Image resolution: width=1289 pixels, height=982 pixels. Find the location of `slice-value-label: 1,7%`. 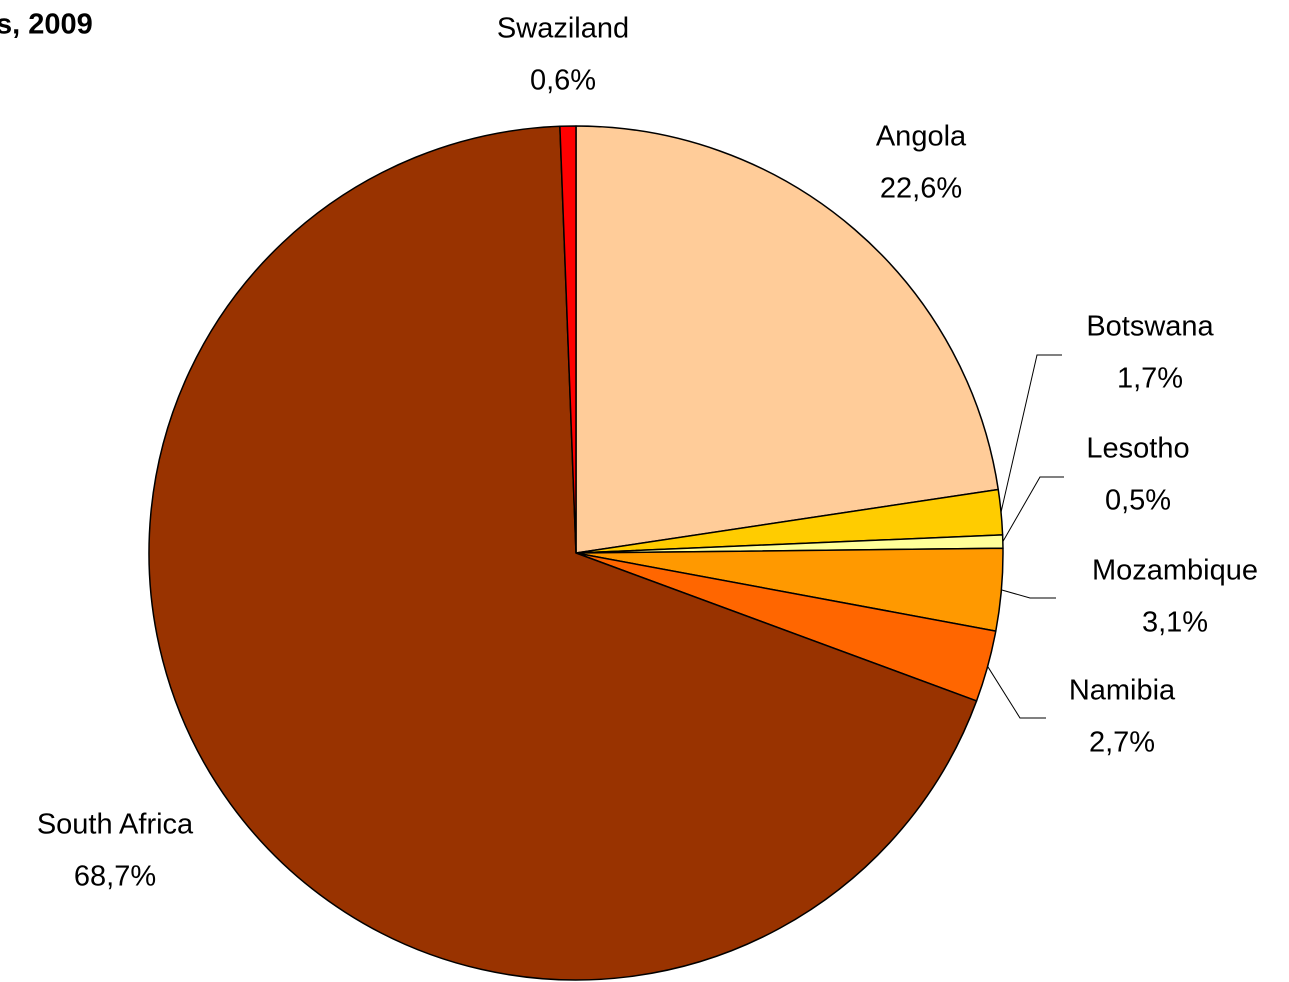

slice-value-label: 1,7% is located at coordinates (1150, 379).